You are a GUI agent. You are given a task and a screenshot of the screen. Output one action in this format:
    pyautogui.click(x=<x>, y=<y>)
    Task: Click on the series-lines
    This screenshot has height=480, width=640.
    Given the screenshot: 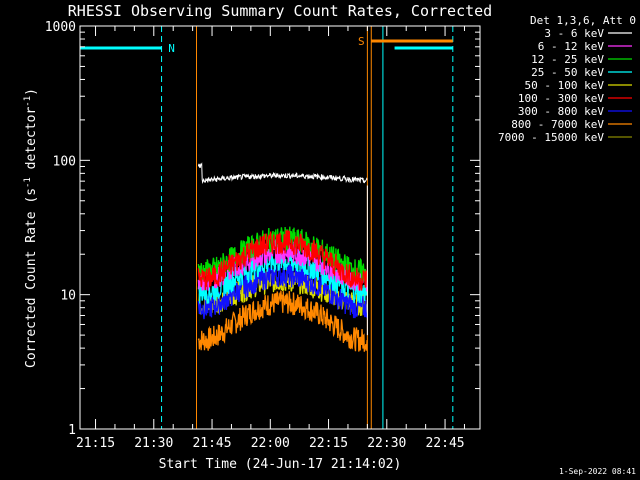 What is the action you would take?
    pyautogui.click(x=282, y=257)
    